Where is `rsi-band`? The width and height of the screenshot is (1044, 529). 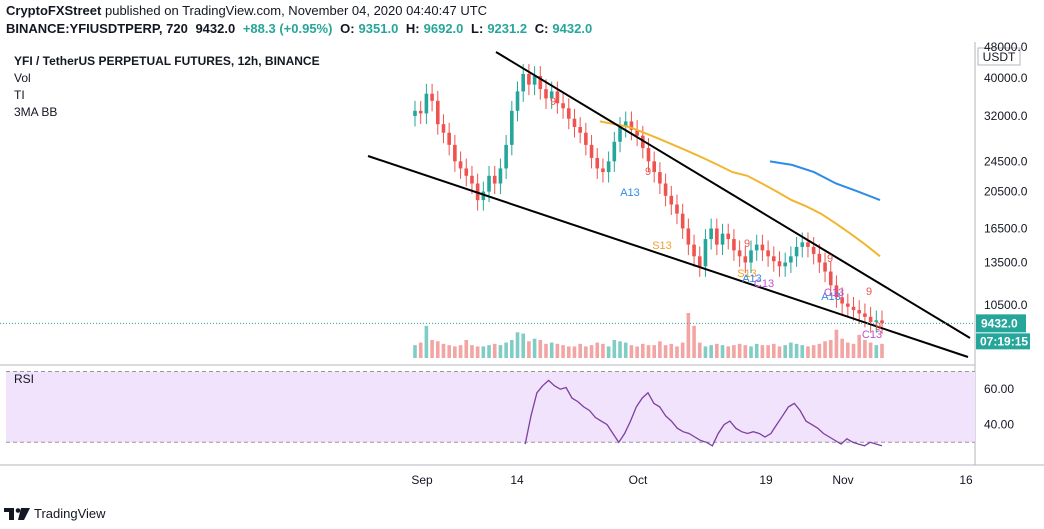 rsi-band is located at coordinates (490, 407).